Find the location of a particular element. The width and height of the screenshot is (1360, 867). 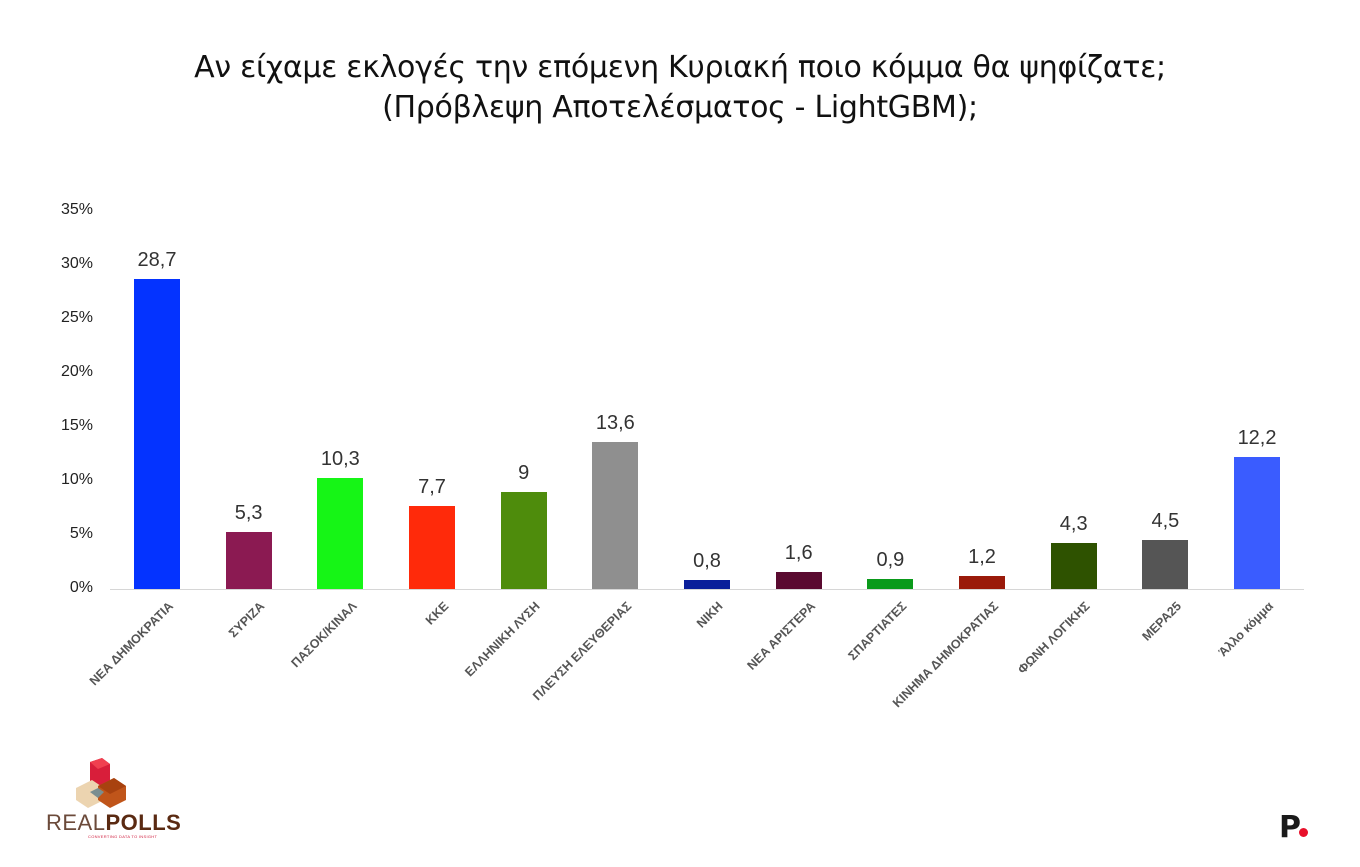

bar-value-label: 7,7 is located at coordinates (432, 486).